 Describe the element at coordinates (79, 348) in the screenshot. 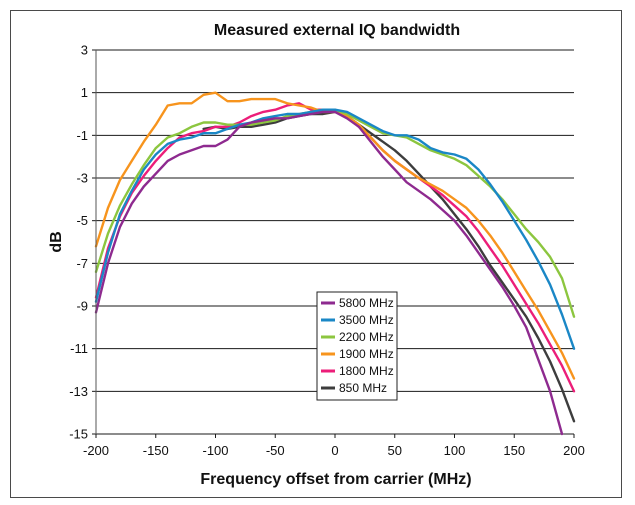

I see `y-tick-label: -11` at that location.